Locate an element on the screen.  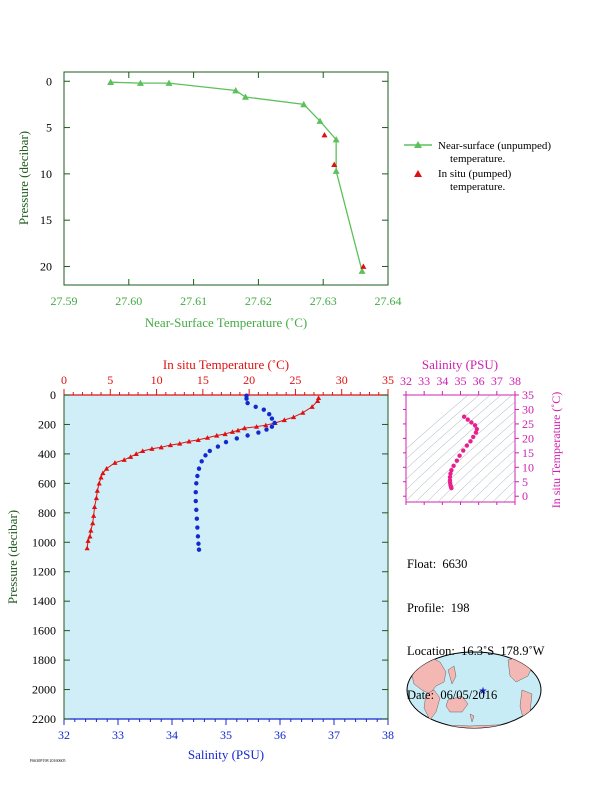
unpumped-temperature-line is located at coordinates (236, 176).